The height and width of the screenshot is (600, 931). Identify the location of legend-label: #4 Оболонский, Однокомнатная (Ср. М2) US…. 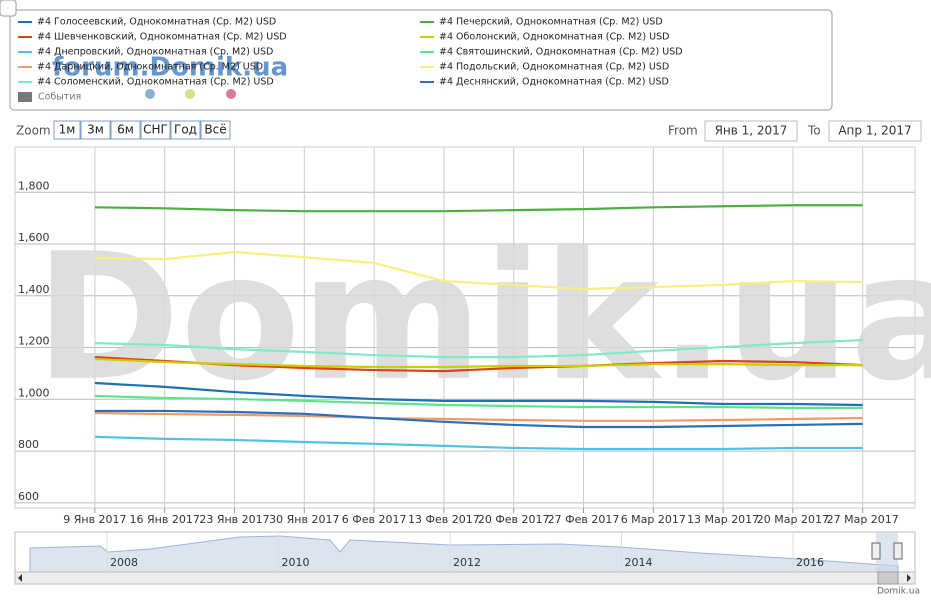
(554, 37).